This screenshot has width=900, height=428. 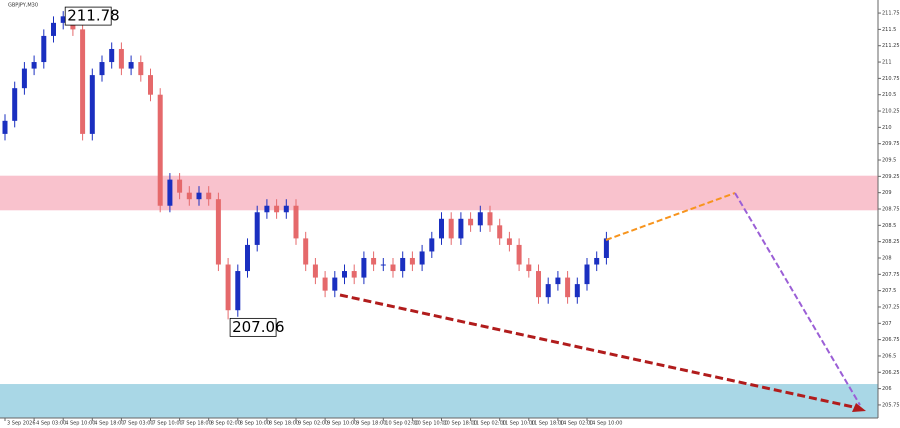 I want to click on y-tick-label: 206.25, so click(x=891, y=373).